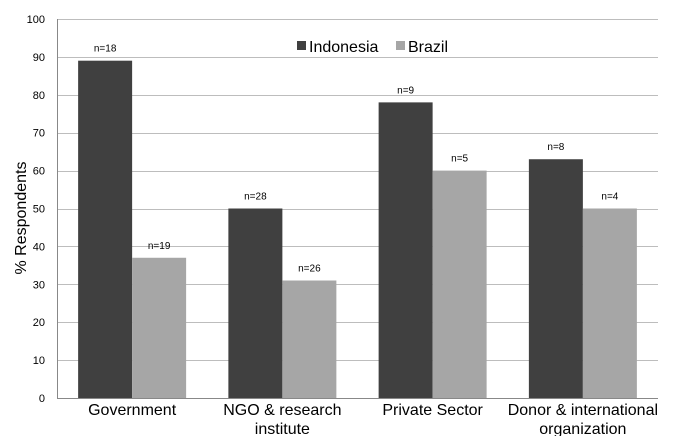 The image size is (673, 436). Describe the element at coordinates (36, 20) in the screenshot. I see `y-tick-label: 100` at that location.